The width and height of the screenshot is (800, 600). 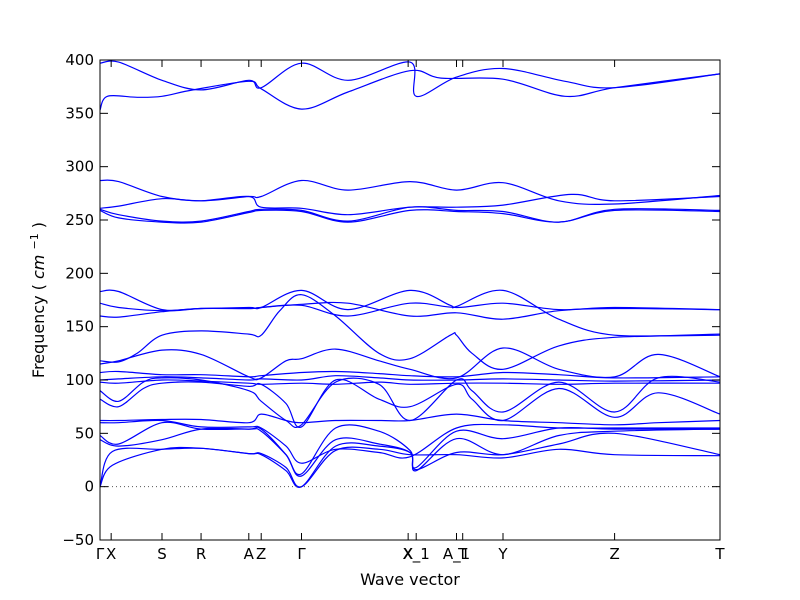 What do you see at coordinates (456, 554) in the screenshot?
I see `x-tick-label: A_1` at bounding box center [456, 554].